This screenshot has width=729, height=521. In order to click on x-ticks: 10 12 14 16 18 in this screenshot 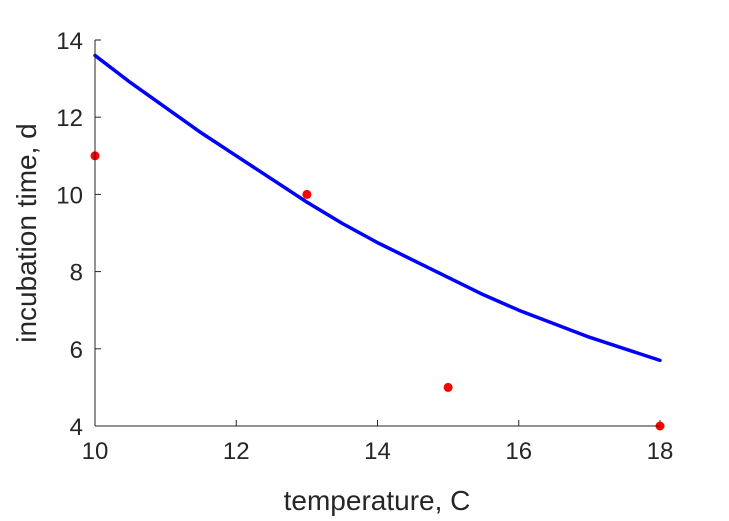, I will do `click(378, 442)`.